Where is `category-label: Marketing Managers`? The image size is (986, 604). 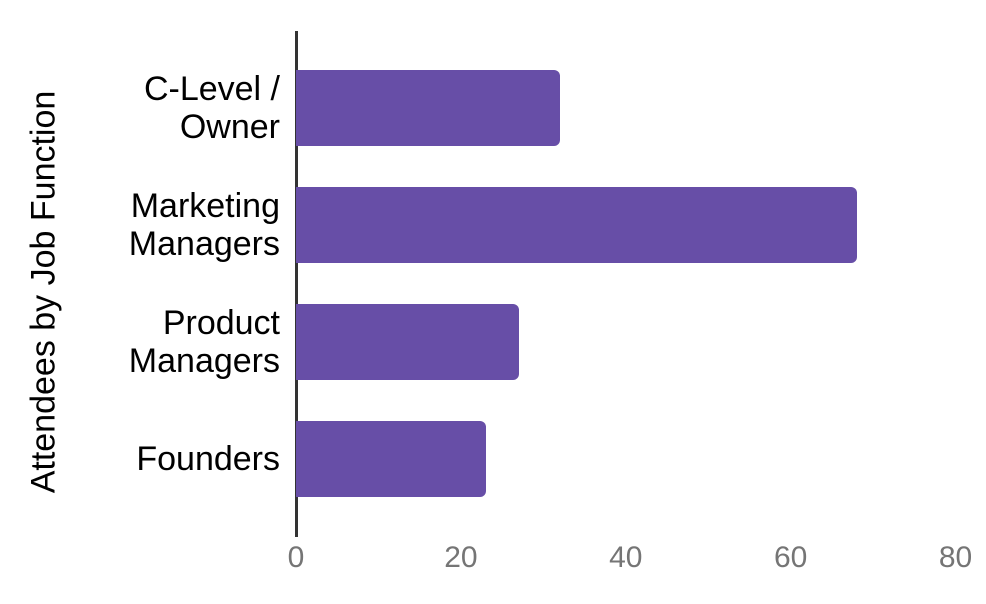 category-label: Marketing Managers is located at coordinates (204, 224).